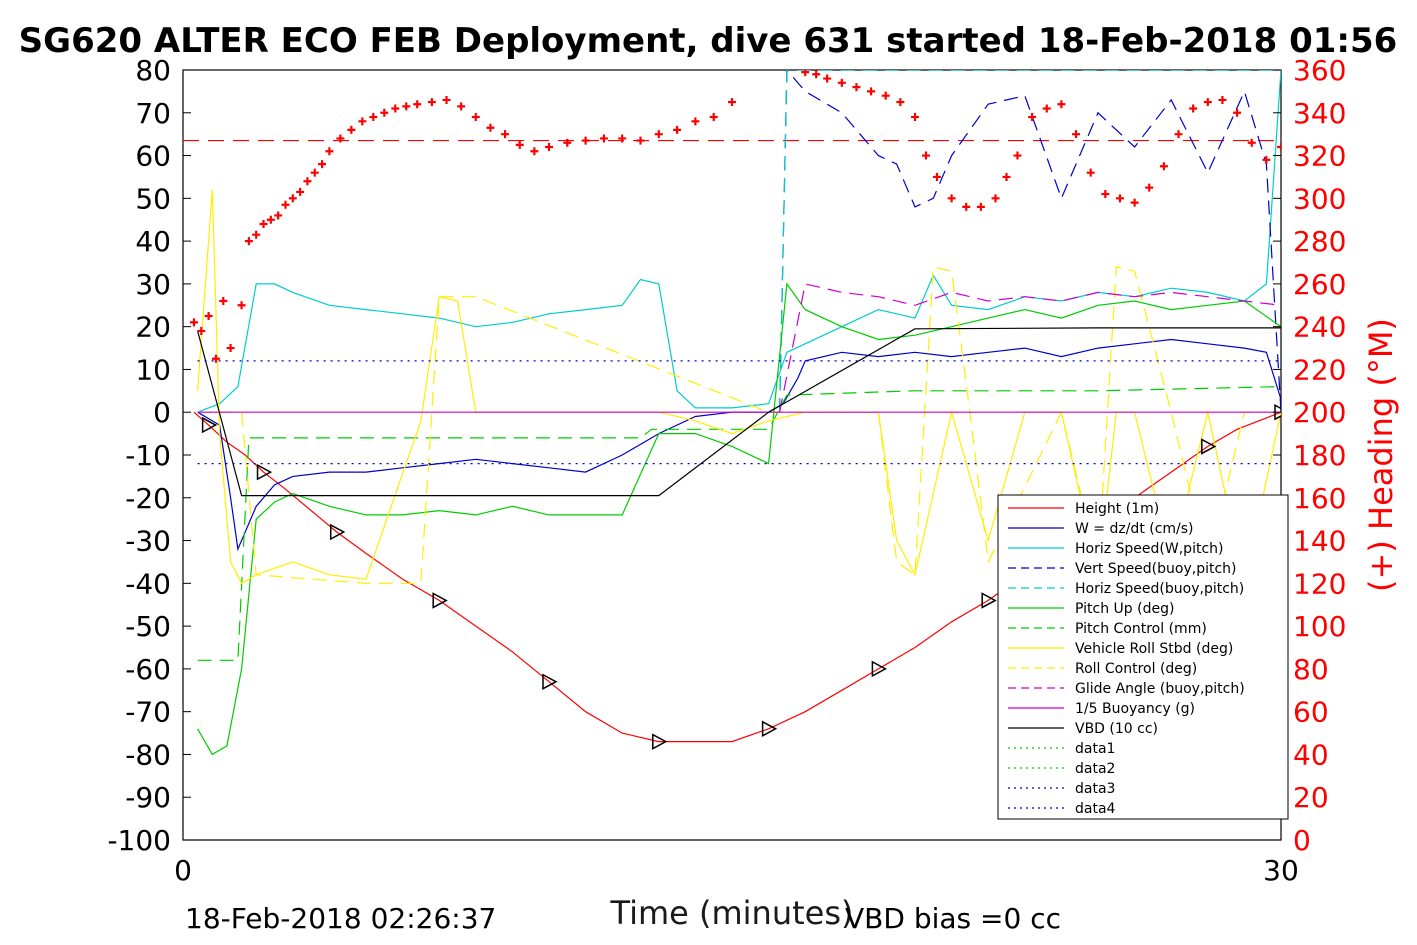 Image resolution: width=1417 pixels, height=945 pixels. I want to click on x-tick-label: 30, so click(1281, 870).